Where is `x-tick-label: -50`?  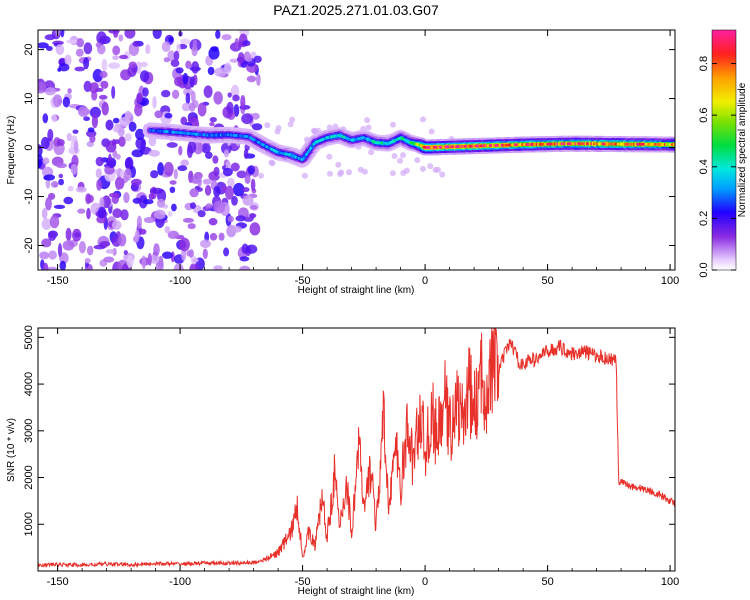
x-tick-label: -50 is located at coordinates (303, 281).